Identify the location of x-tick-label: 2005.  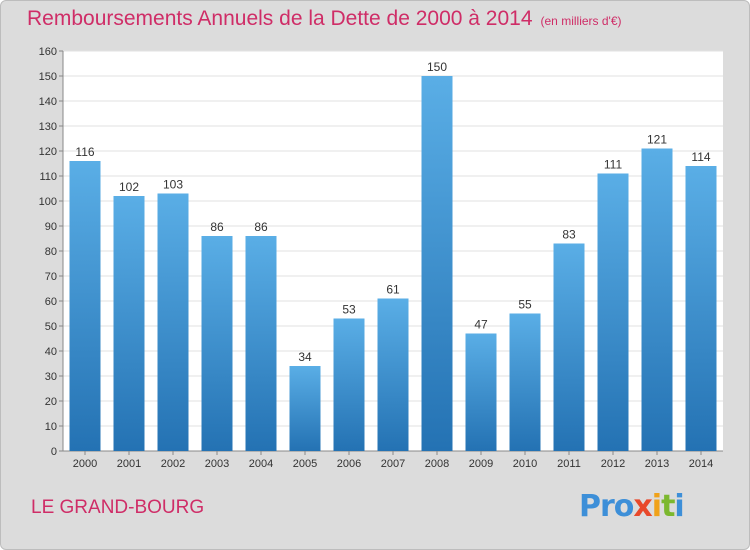
(305, 464).